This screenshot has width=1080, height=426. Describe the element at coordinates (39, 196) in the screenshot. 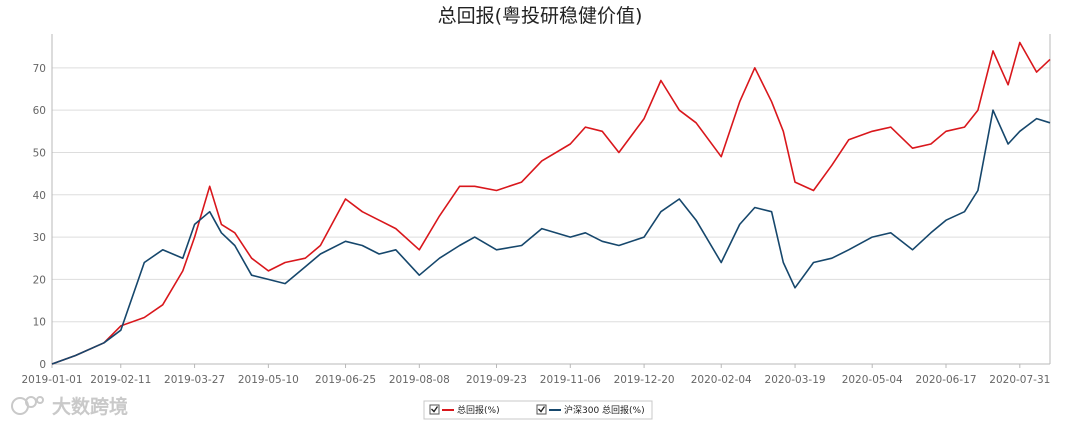

I see `y-tick-label: 40` at that location.